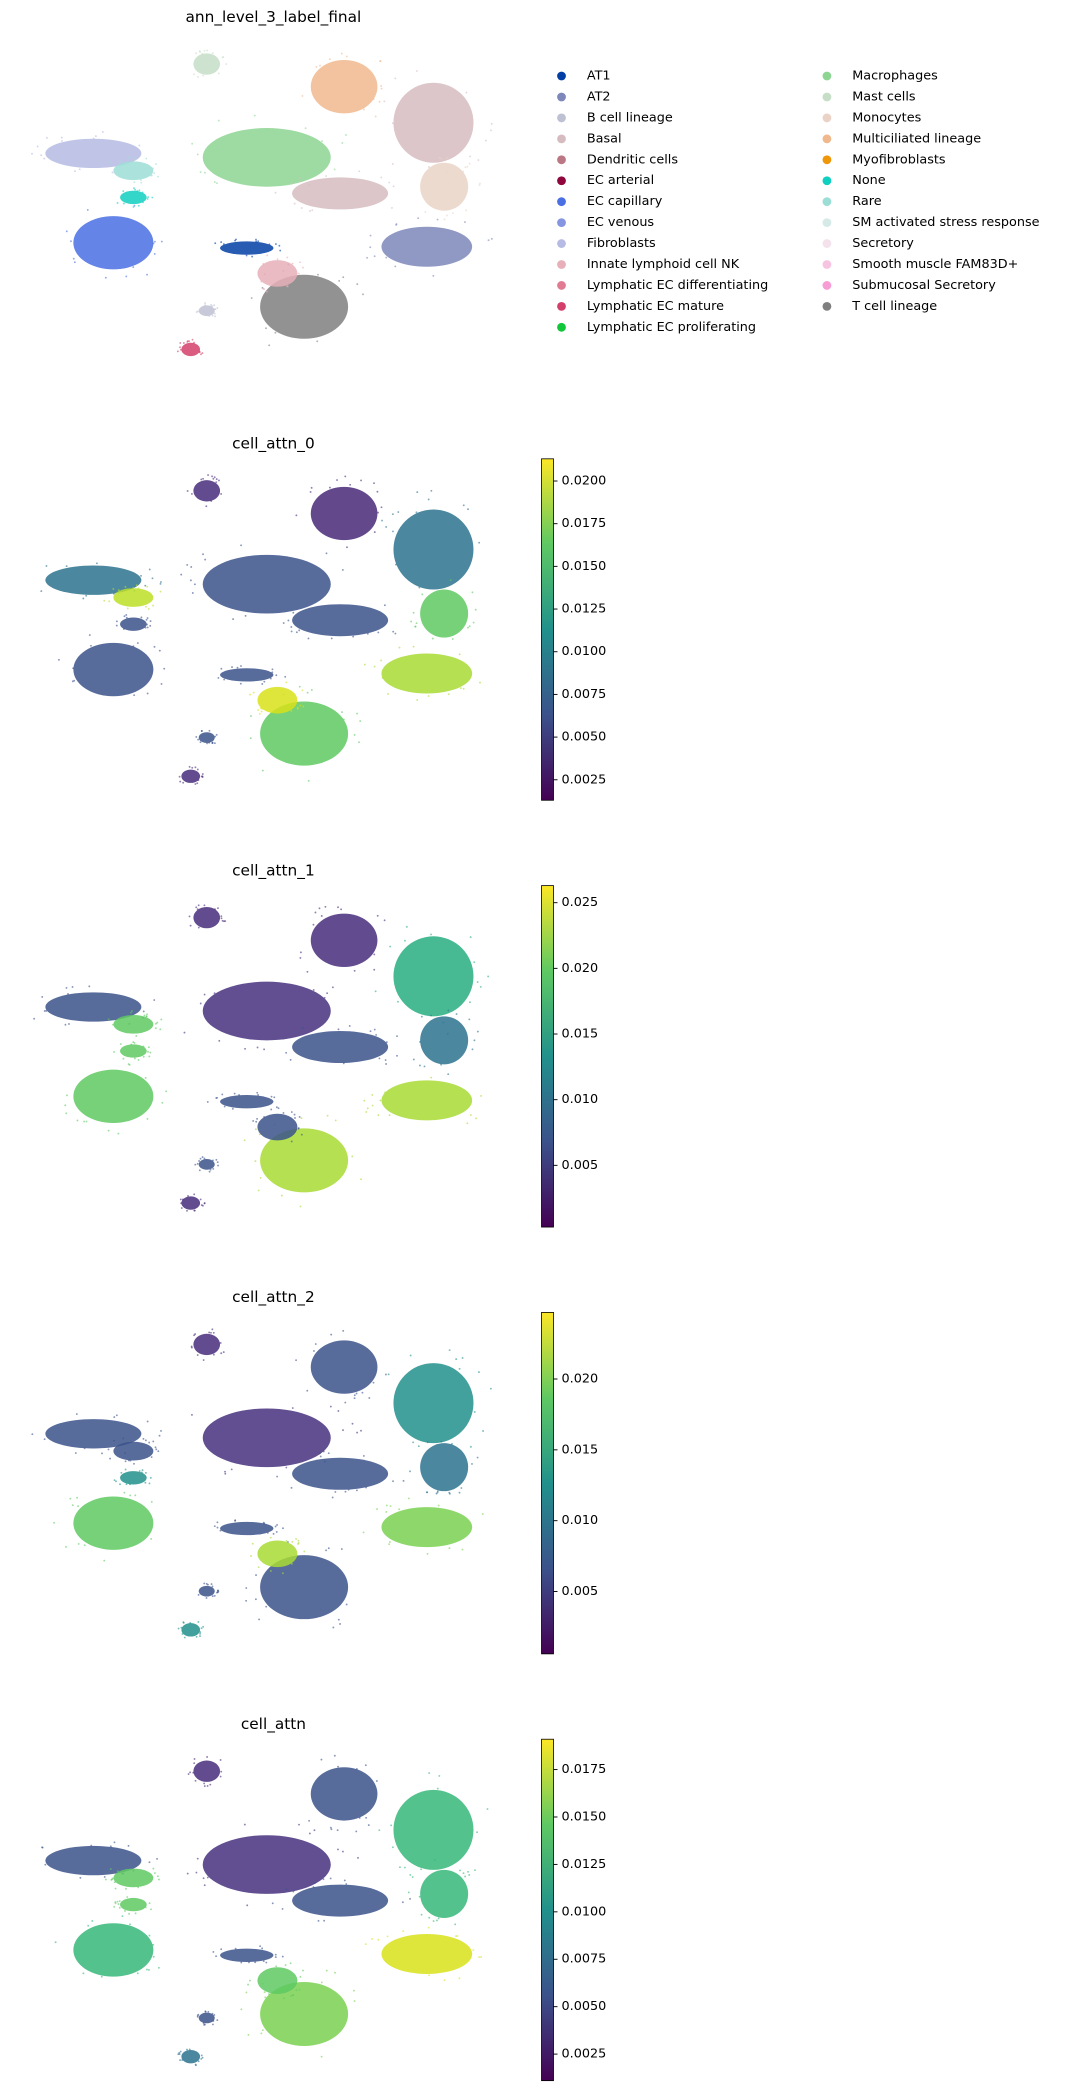 This screenshot has height=2086, width=1067. I want to click on legend-label: Dendritic cells, so click(632, 159).